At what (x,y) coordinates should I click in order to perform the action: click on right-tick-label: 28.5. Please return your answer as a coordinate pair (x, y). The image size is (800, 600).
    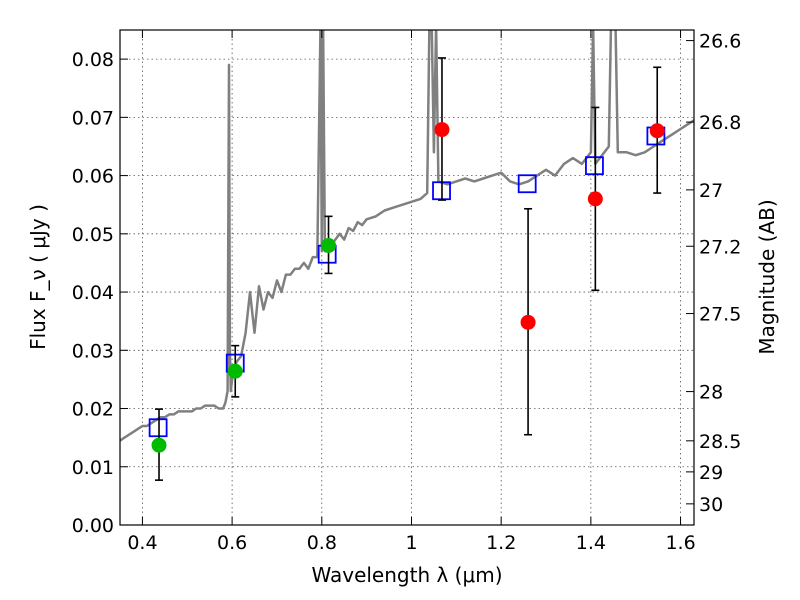
    Looking at the image, I should click on (720, 442).